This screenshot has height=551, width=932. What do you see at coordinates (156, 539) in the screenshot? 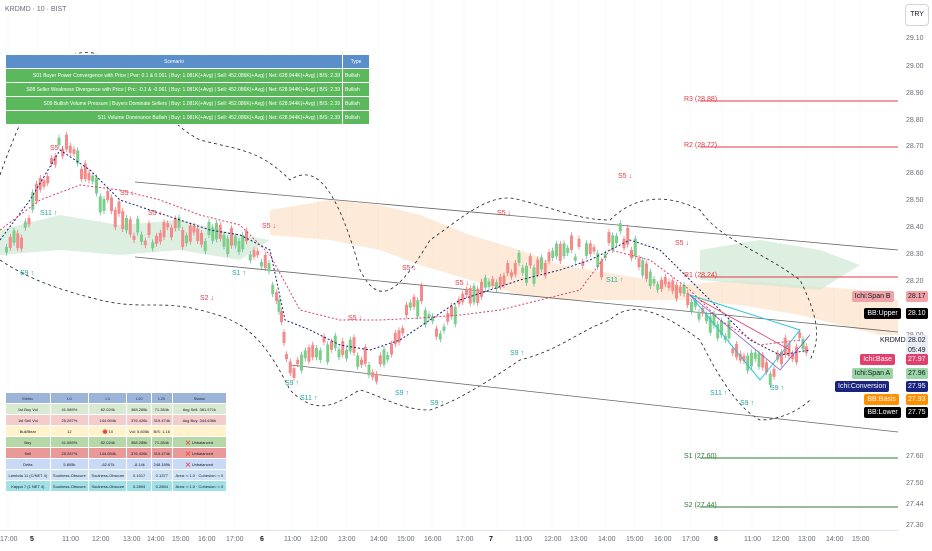
I see `time-tick: 14:00` at bounding box center [156, 539].